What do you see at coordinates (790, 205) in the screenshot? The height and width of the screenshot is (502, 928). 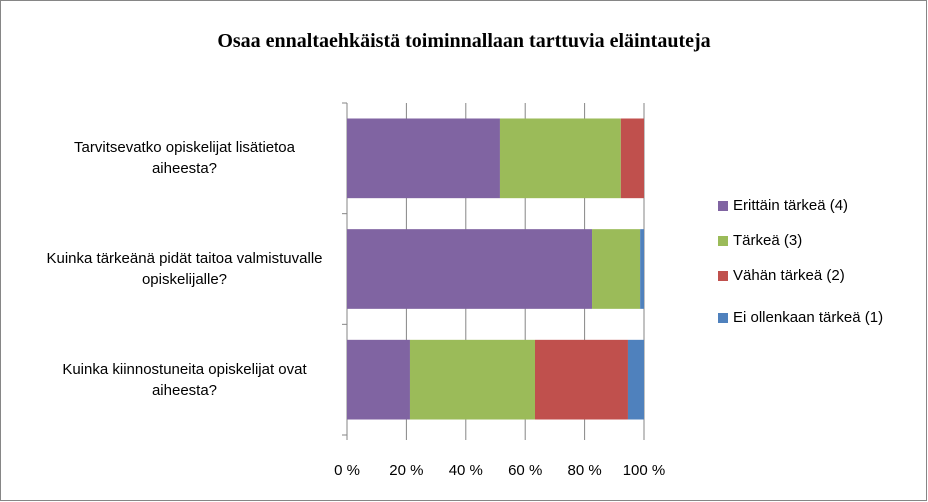 I see `legend-label: Erittäin tärkeä (4)` at bounding box center [790, 205].